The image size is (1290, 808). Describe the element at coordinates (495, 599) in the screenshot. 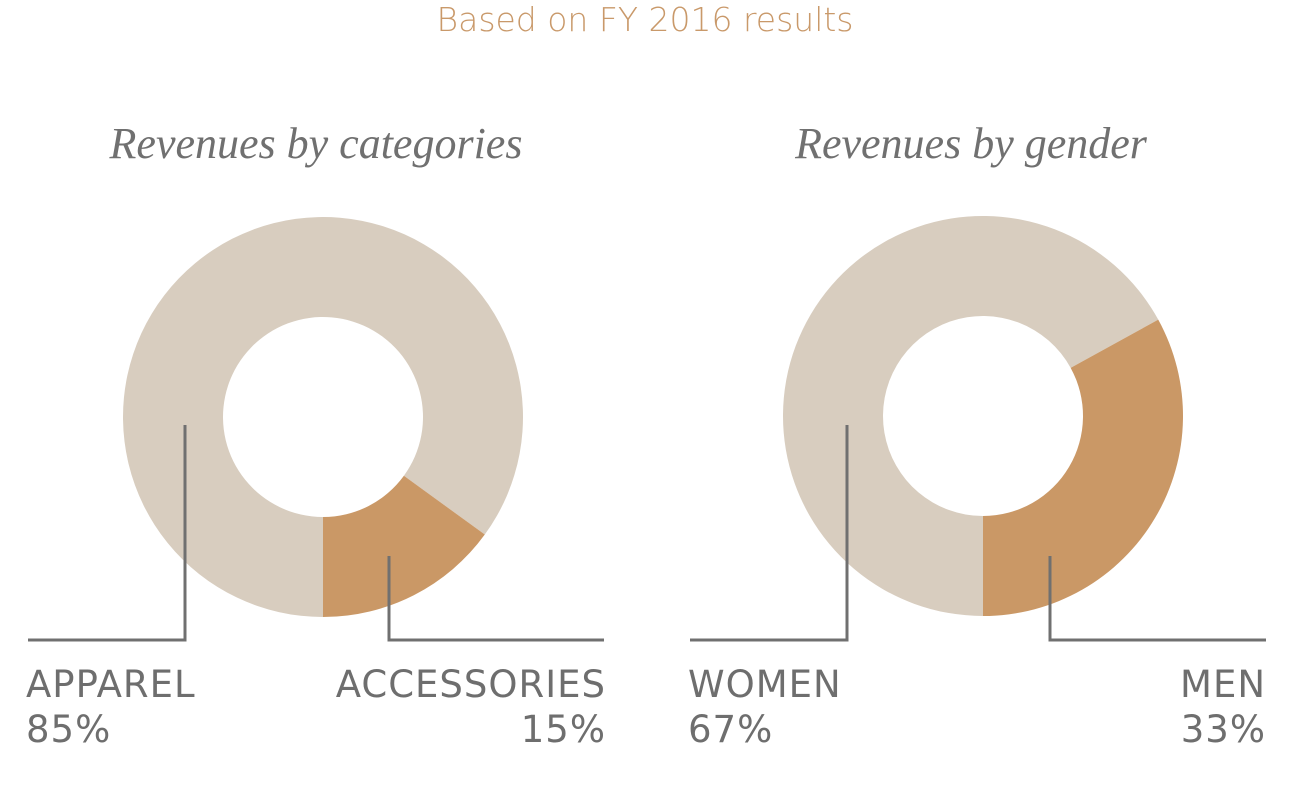

I see `leader-line-accessories` at that location.